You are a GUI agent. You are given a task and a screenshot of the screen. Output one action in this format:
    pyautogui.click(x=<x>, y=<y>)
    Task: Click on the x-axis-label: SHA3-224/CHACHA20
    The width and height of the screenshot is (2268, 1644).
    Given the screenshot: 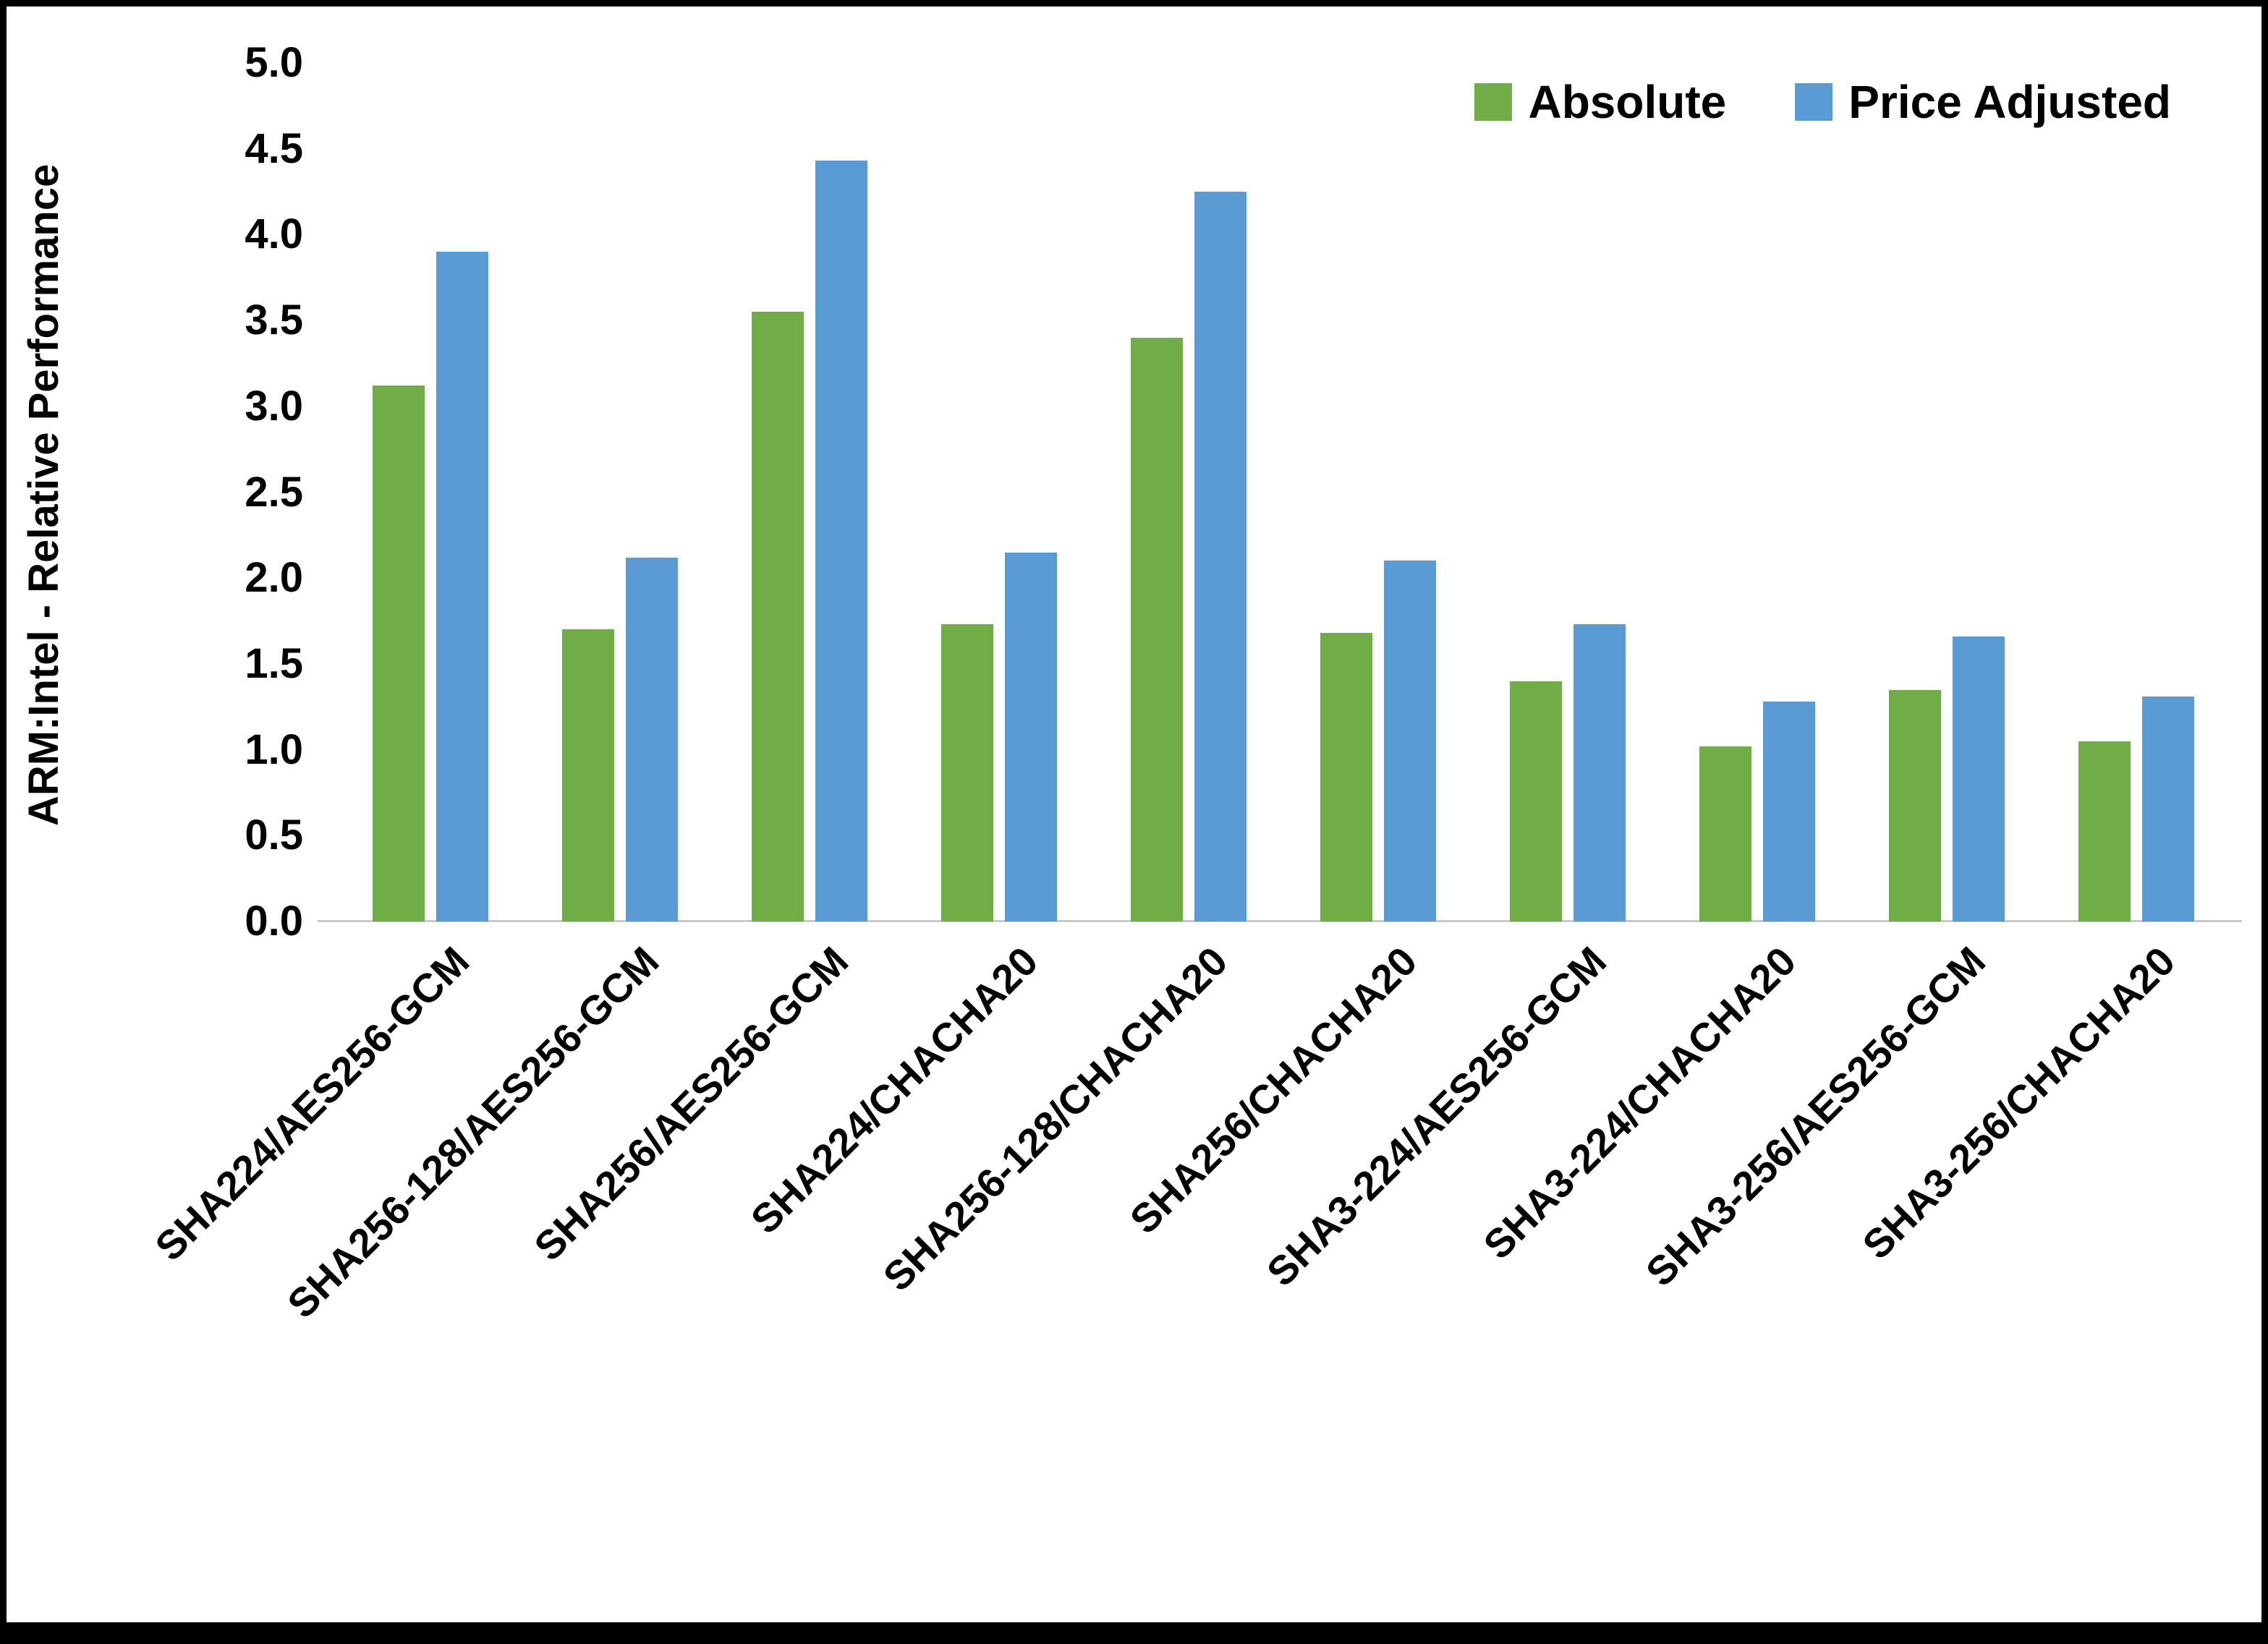 What is the action you would take?
    pyautogui.click(x=1639, y=1102)
    